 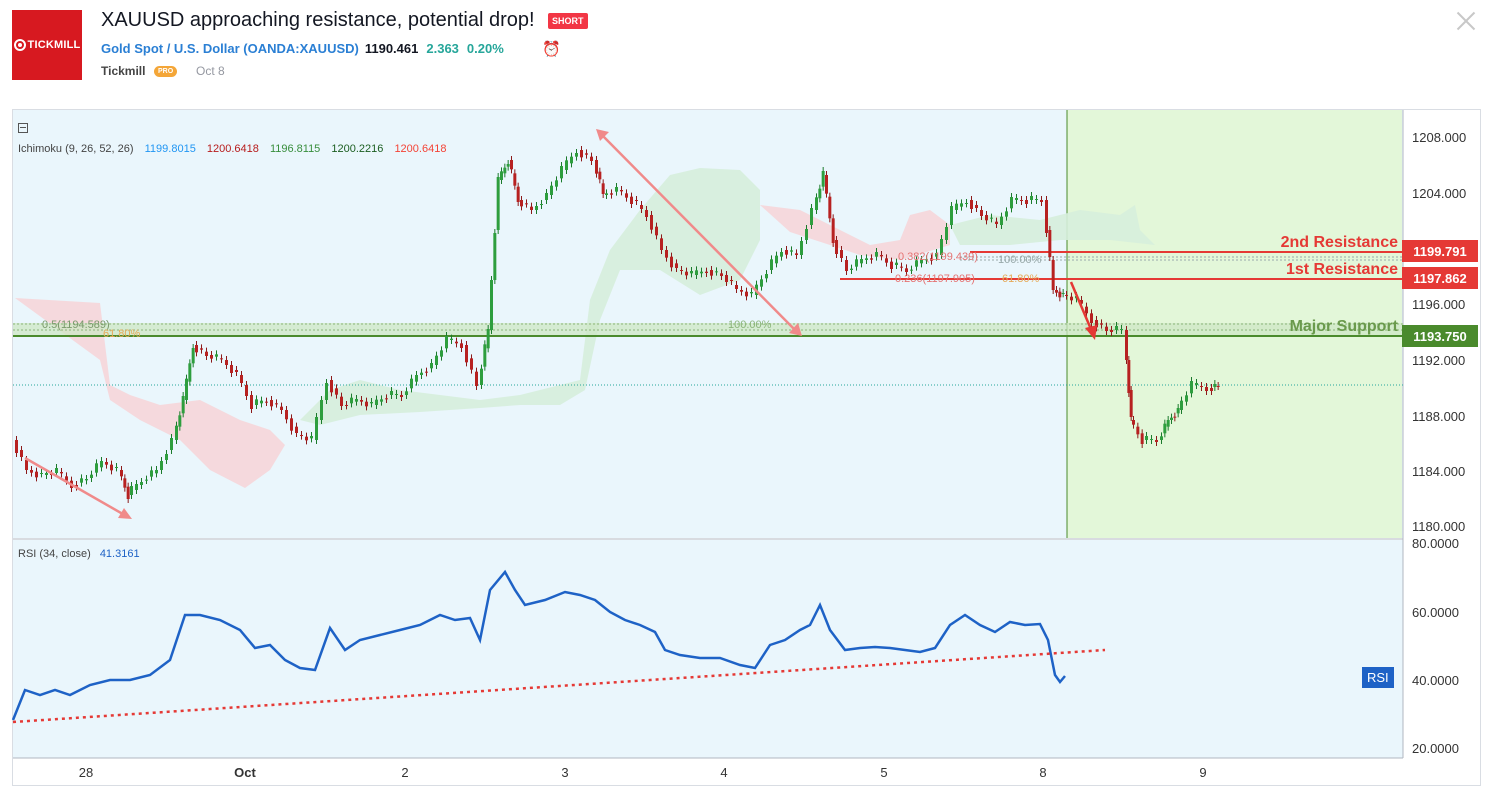 What do you see at coordinates (1343, 326) in the screenshot?
I see `major-support-label: Major Support` at bounding box center [1343, 326].